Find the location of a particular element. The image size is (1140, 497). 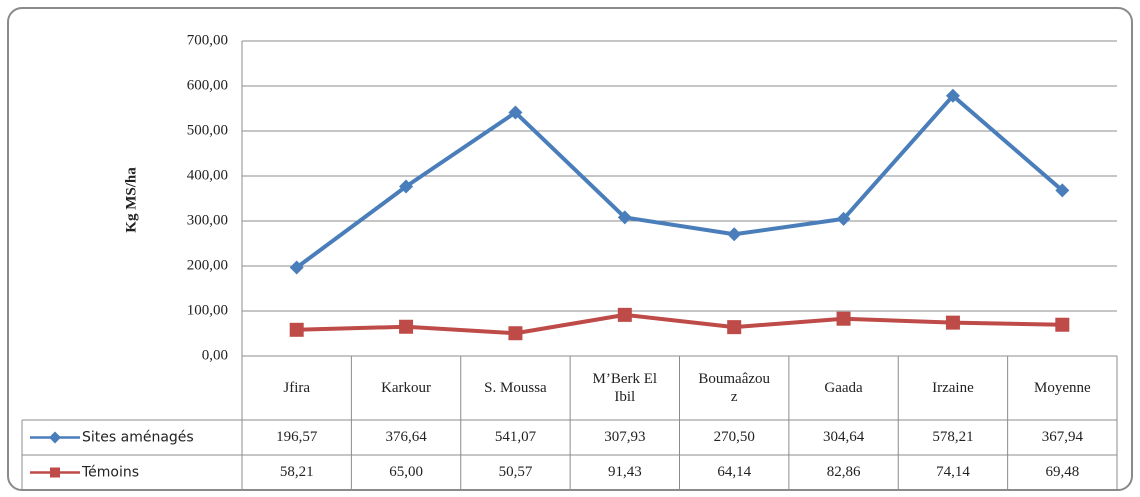

data-label: 196,57 is located at coordinates (297, 437).